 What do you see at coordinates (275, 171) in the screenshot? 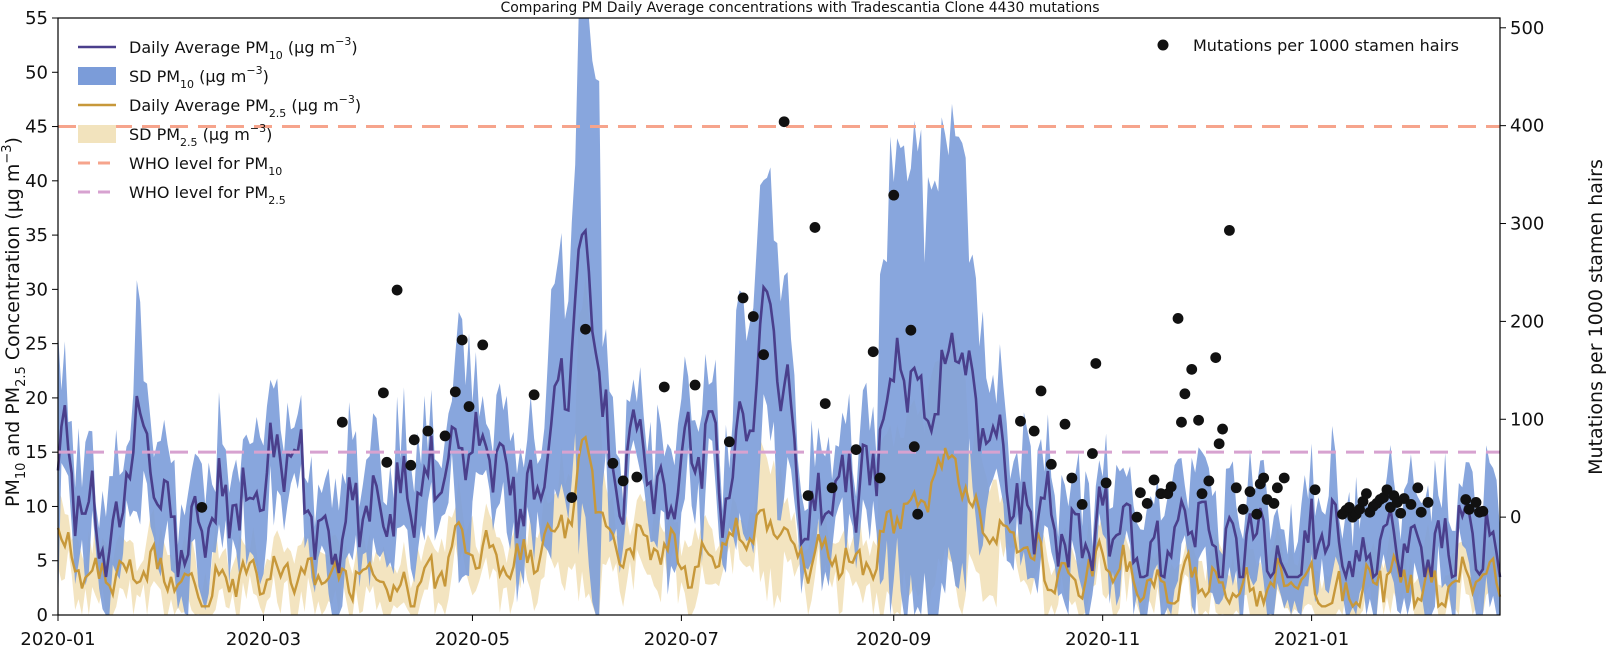
I see `legend-label-sub-who_pm10: 10` at bounding box center [275, 171].